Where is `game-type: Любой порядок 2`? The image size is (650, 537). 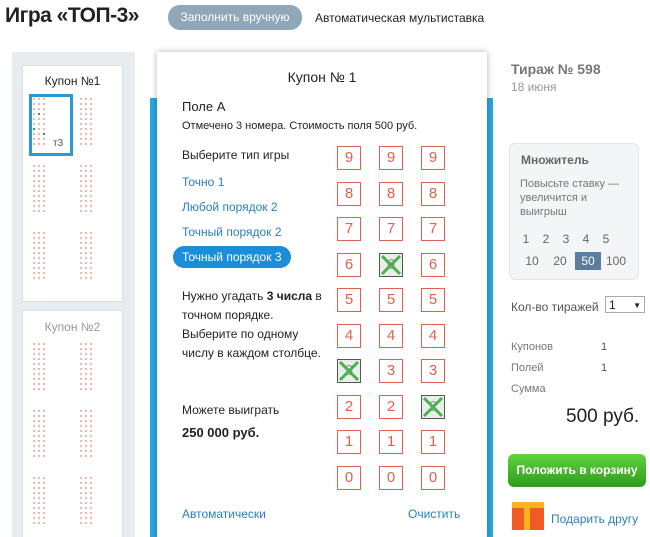
game-type: Любой порядок 2 is located at coordinates (230, 207).